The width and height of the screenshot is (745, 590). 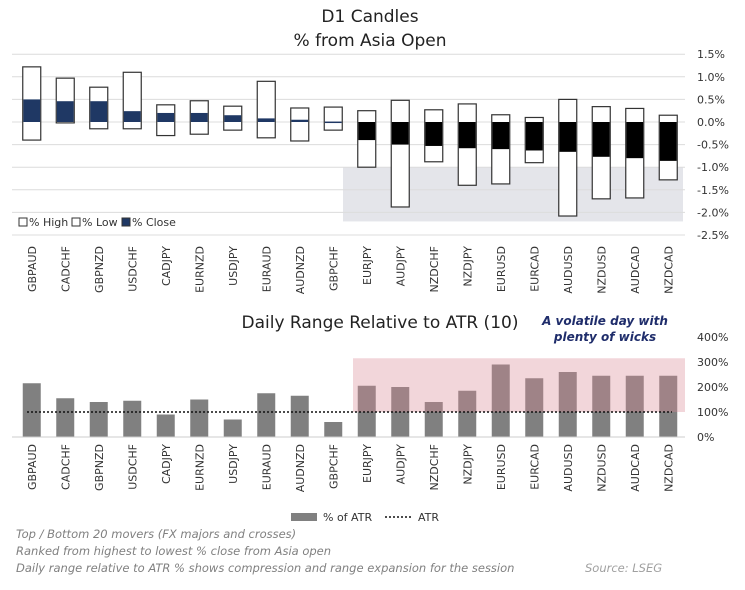 I want to click on bar-EURUSD, so click(x=500, y=400).